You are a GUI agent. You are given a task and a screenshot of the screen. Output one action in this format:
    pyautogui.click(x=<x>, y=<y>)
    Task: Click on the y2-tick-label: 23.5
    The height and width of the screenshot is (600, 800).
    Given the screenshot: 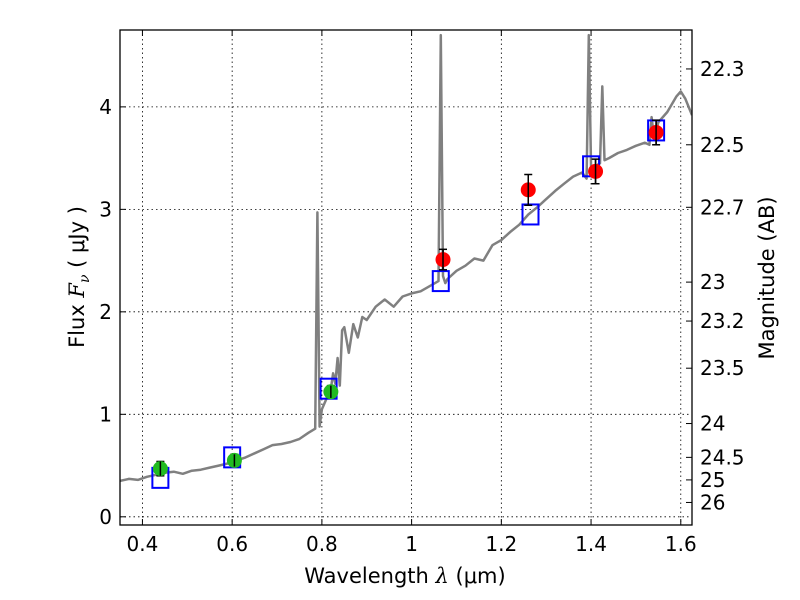 What is the action you would take?
    pyautogui.click(x=722, y=368)
    